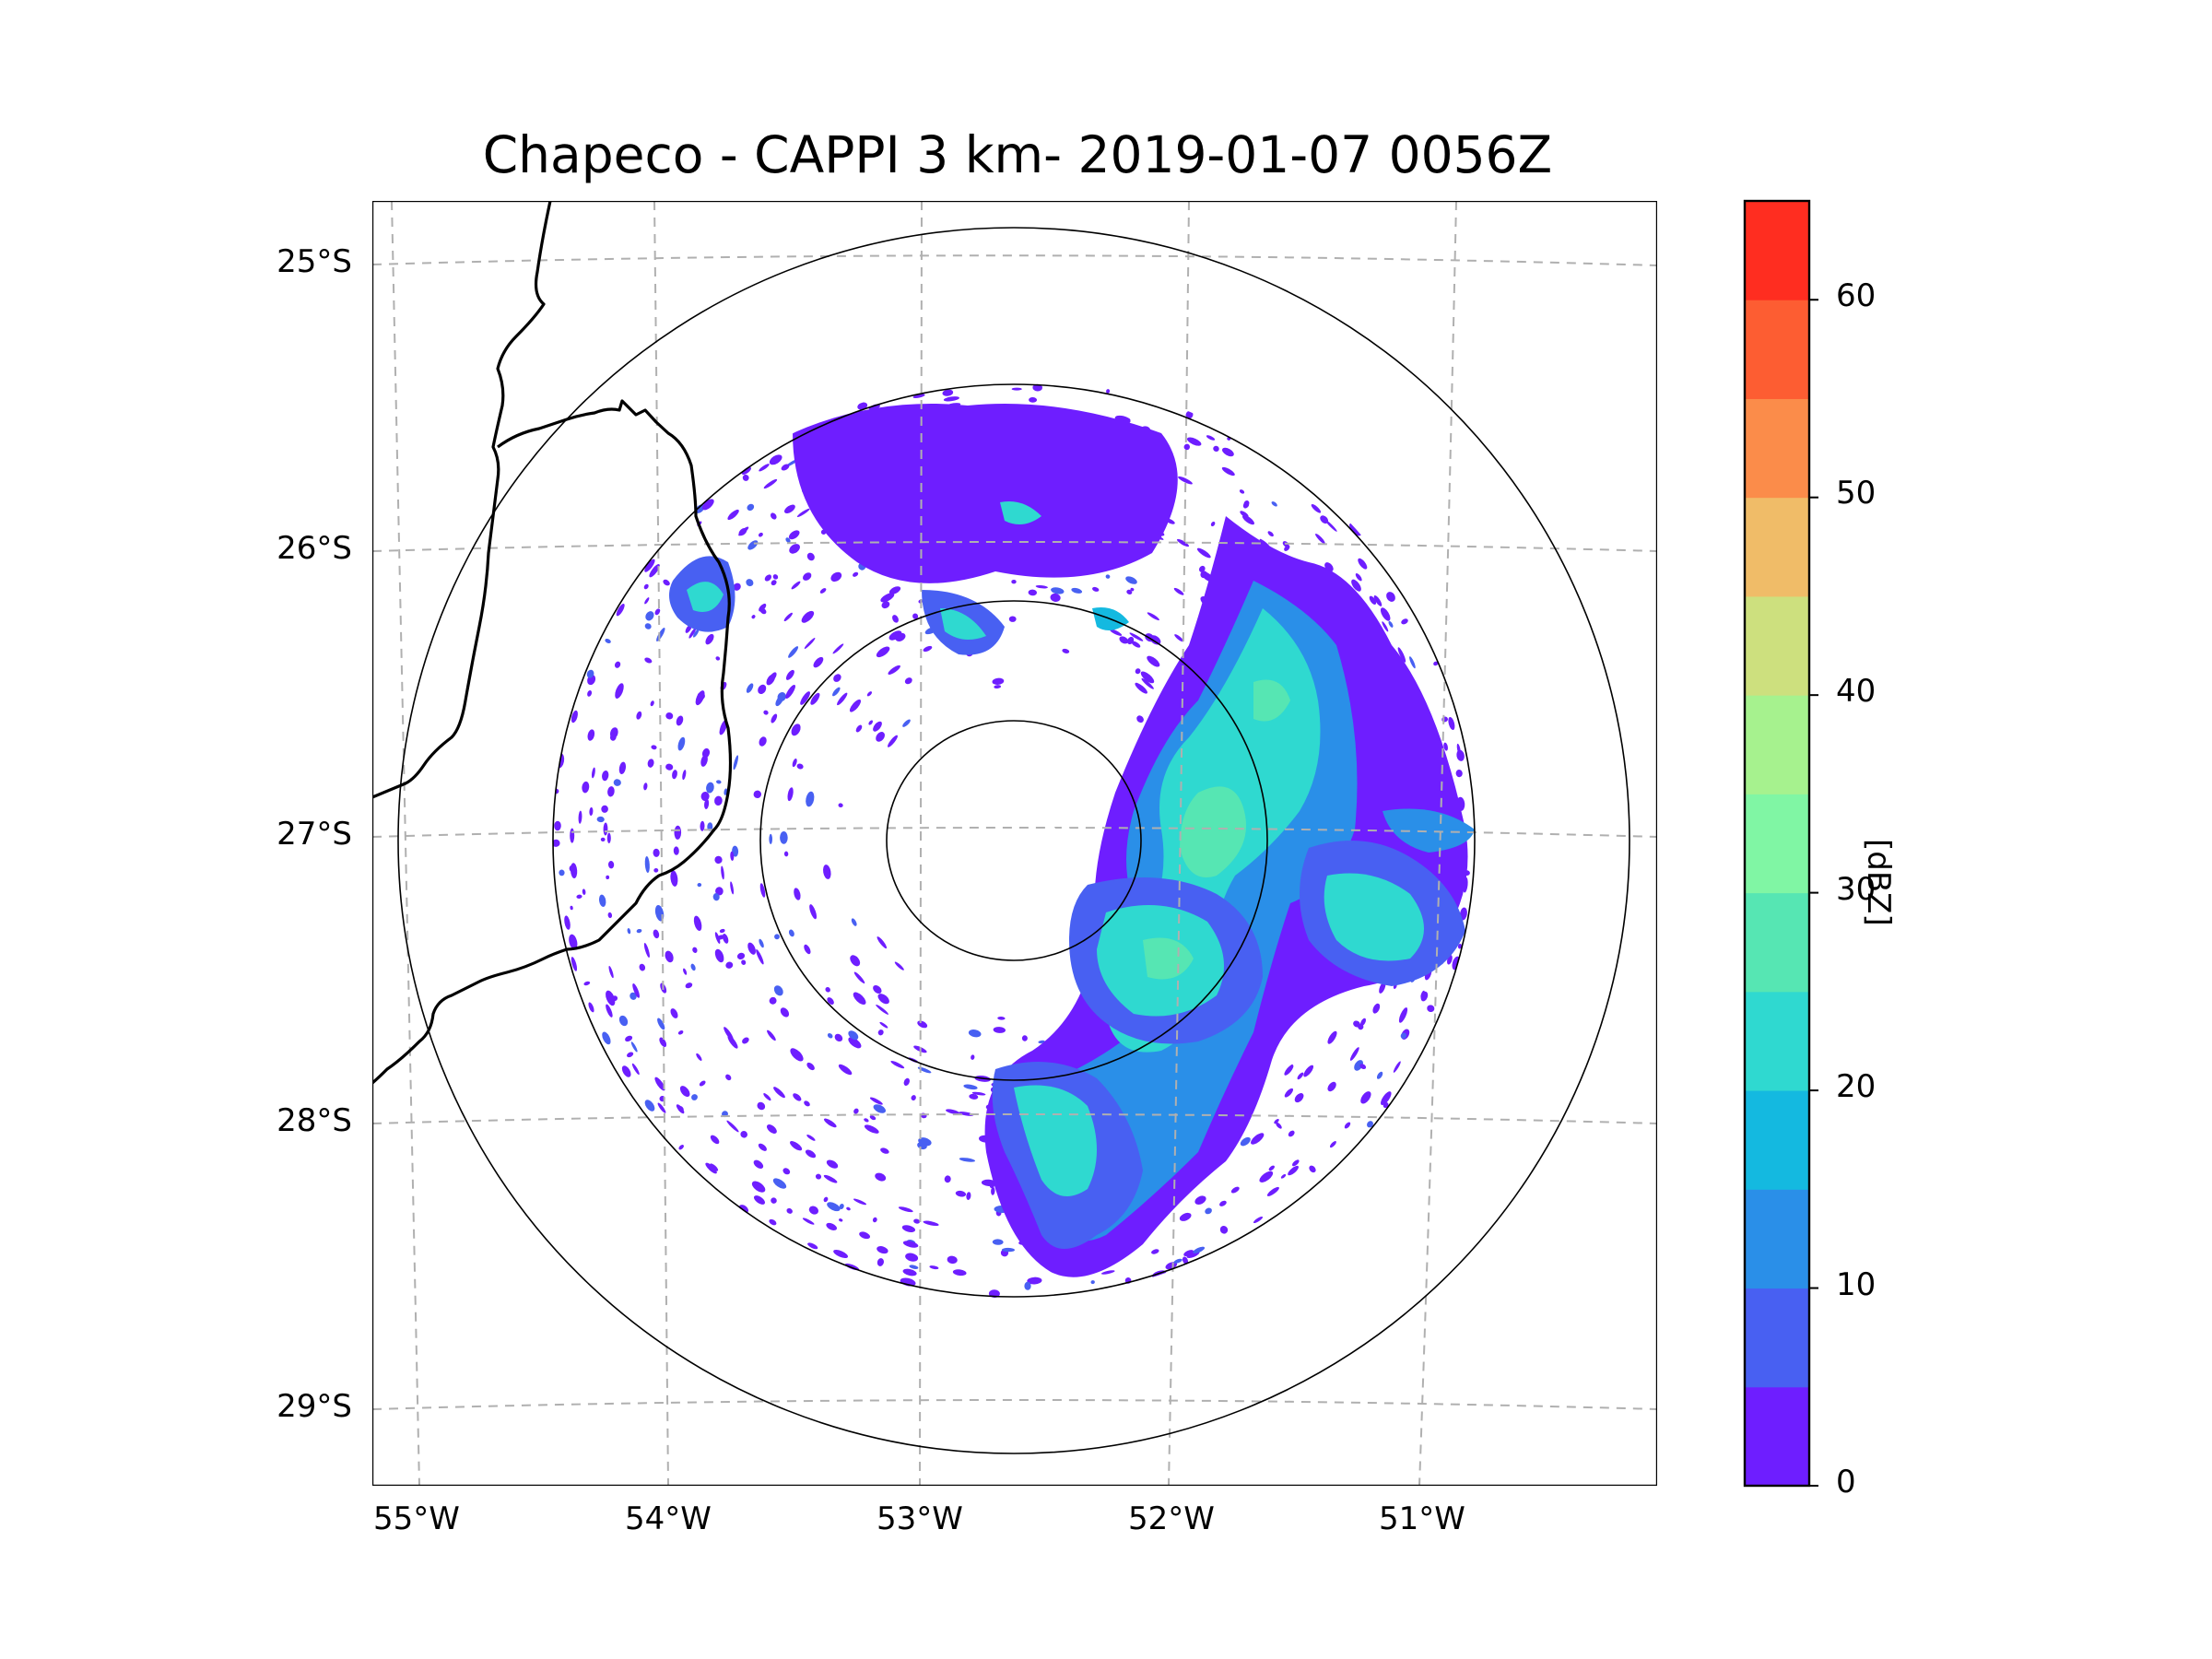 The image size is (2212, 1659). Describe the element at coordinates (1271, 700) in the screenshot. I see `echo-complex-east-l4c` at that location.